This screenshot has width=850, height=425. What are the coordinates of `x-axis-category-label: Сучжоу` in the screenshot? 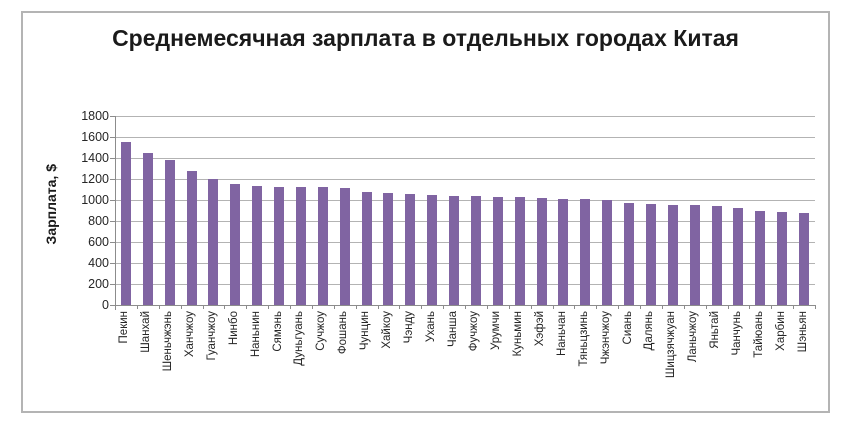 It's located at (321, 331).